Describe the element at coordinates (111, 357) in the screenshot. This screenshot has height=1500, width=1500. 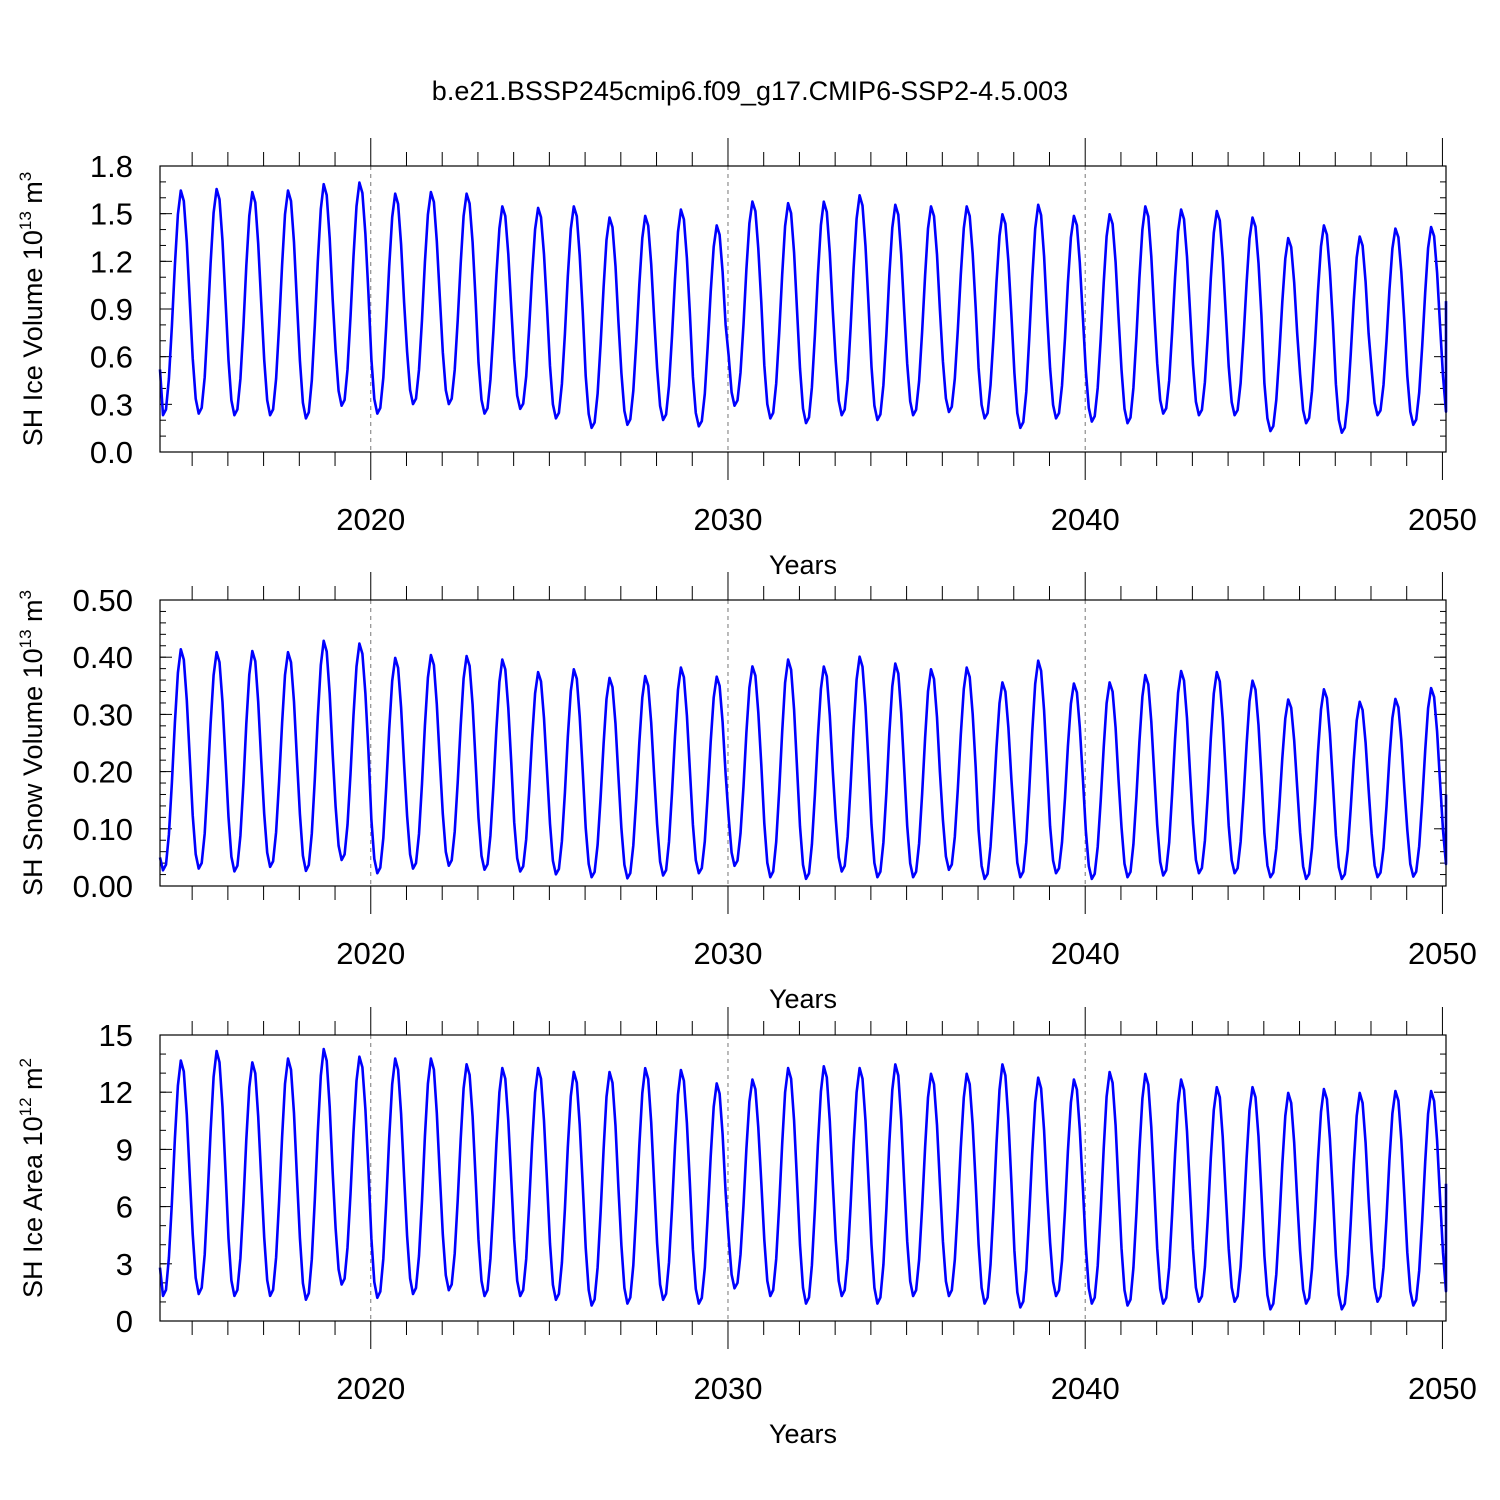
I see `y-tick-label: 0.6` at that location.